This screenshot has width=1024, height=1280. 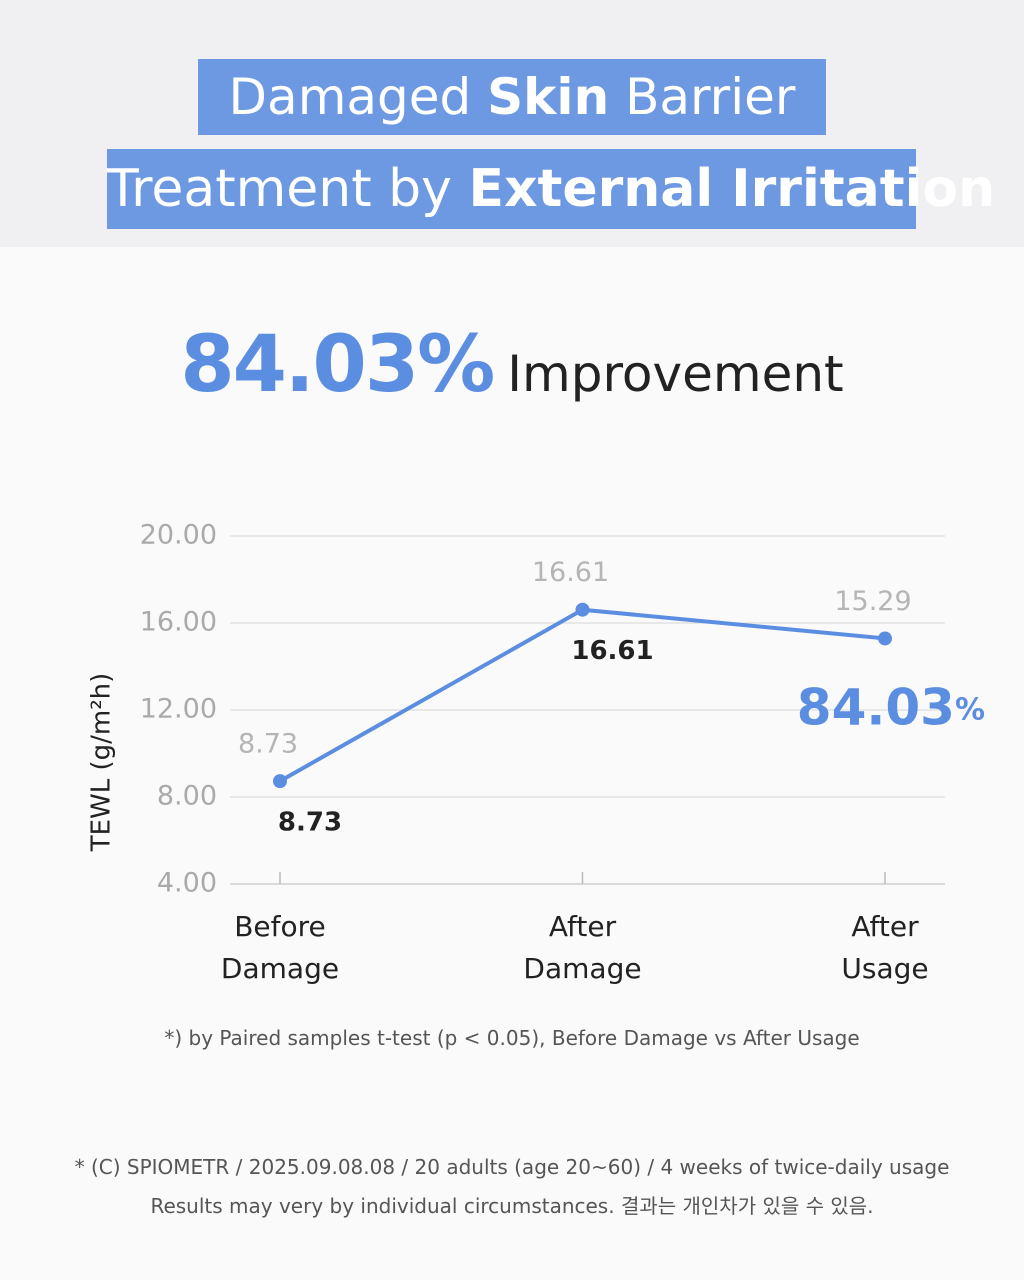 I want to click on improvement-annotation: 84.03%, so click(x=891, y=707).